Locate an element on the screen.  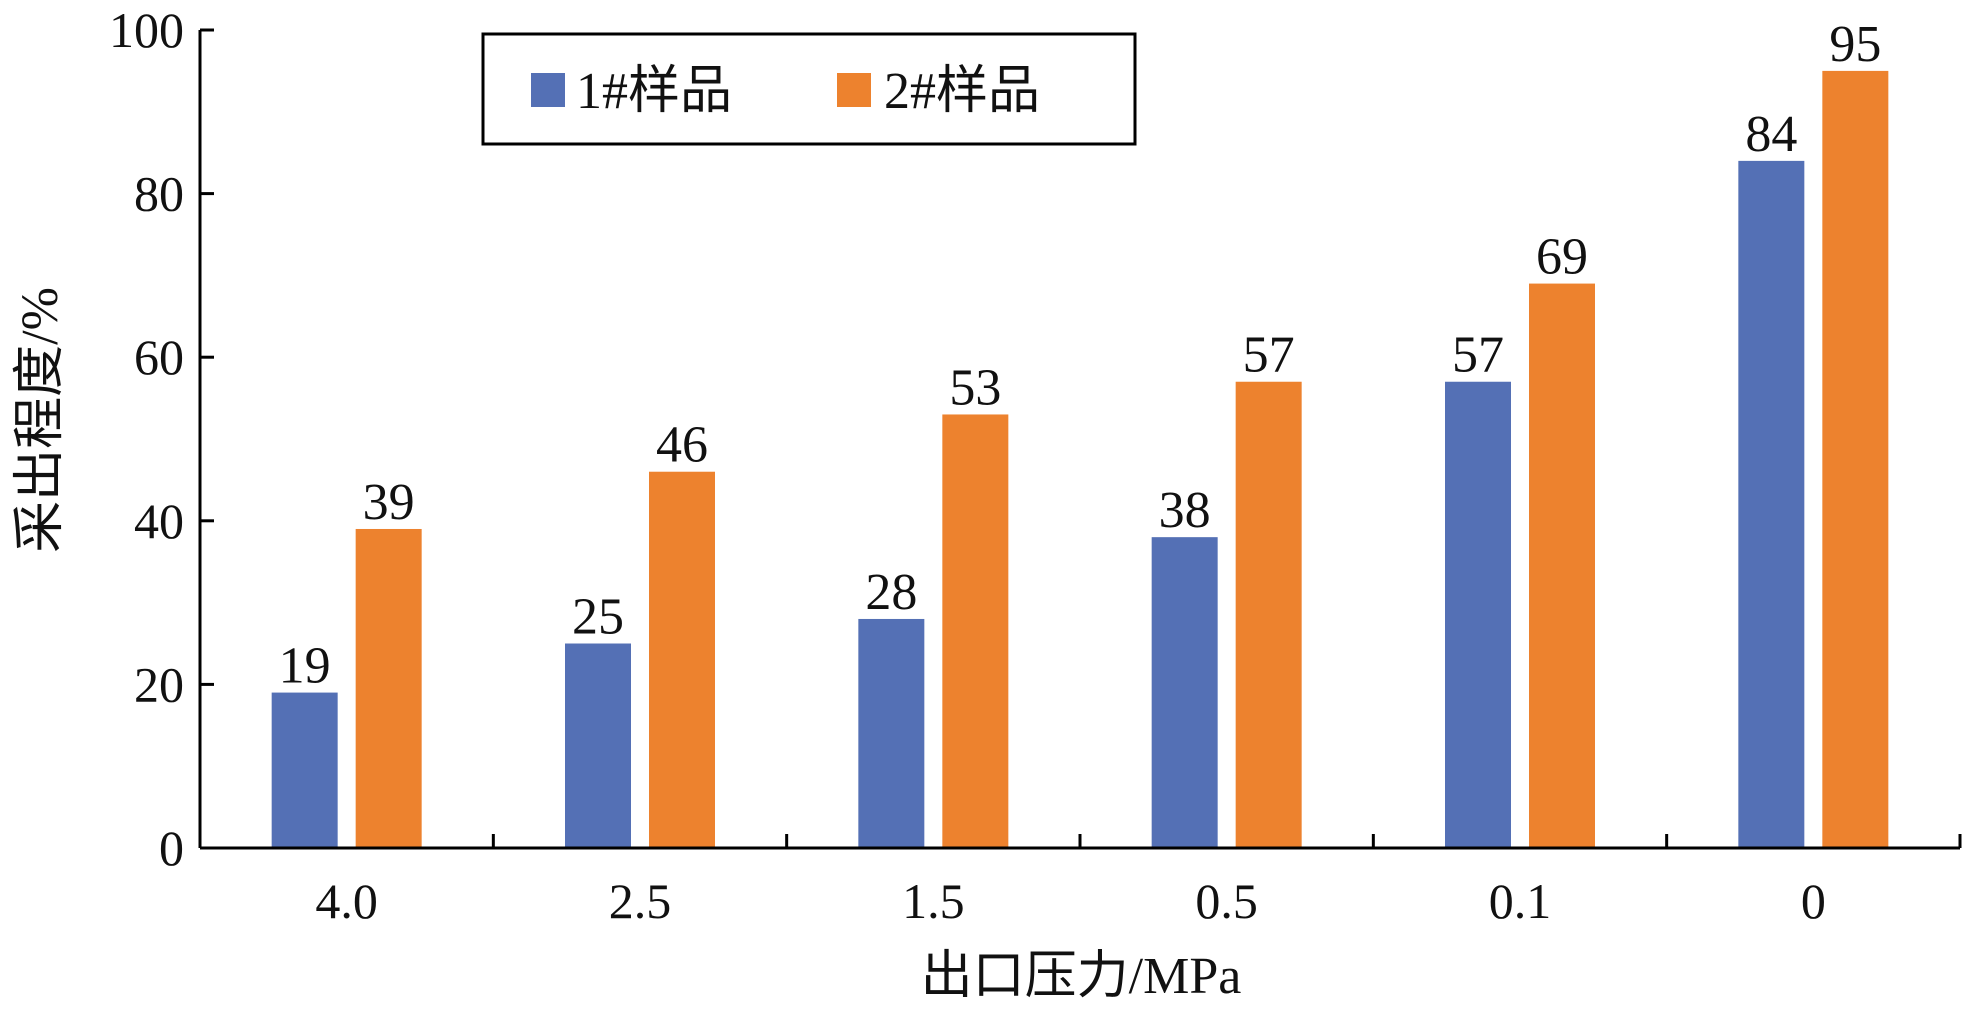
bar-data-label: 25 is located at coordinates (598, 617).